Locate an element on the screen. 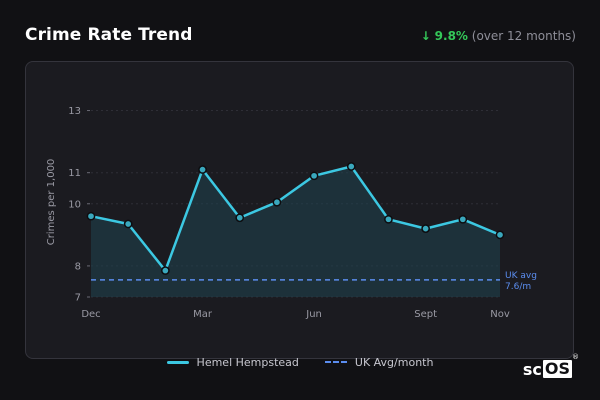 This screenshot has height=400, width=600. legend-item-hemel-hempstead: Hemel Hempstead is located at coordinates (232, 362).